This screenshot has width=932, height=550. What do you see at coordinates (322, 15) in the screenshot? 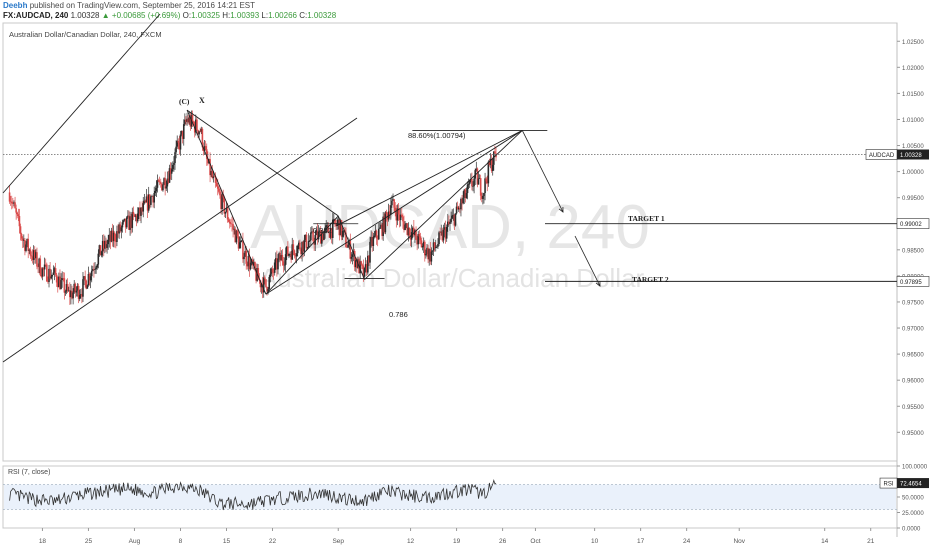
I see `close-value: 1.00328` at bounding box center [322, 15].